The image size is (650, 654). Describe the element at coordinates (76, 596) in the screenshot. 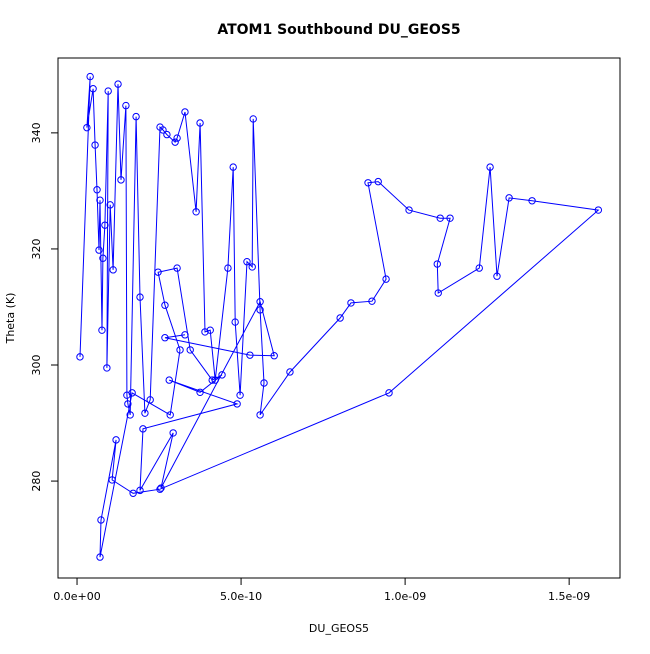

I see `x-tick-label: 0.0e+00` at that location.